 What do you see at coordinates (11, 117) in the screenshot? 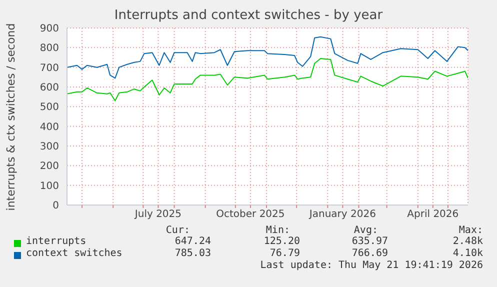
I see `y-axis-title: interrupts & ctx switches / second` at bounding box center [11, 117].